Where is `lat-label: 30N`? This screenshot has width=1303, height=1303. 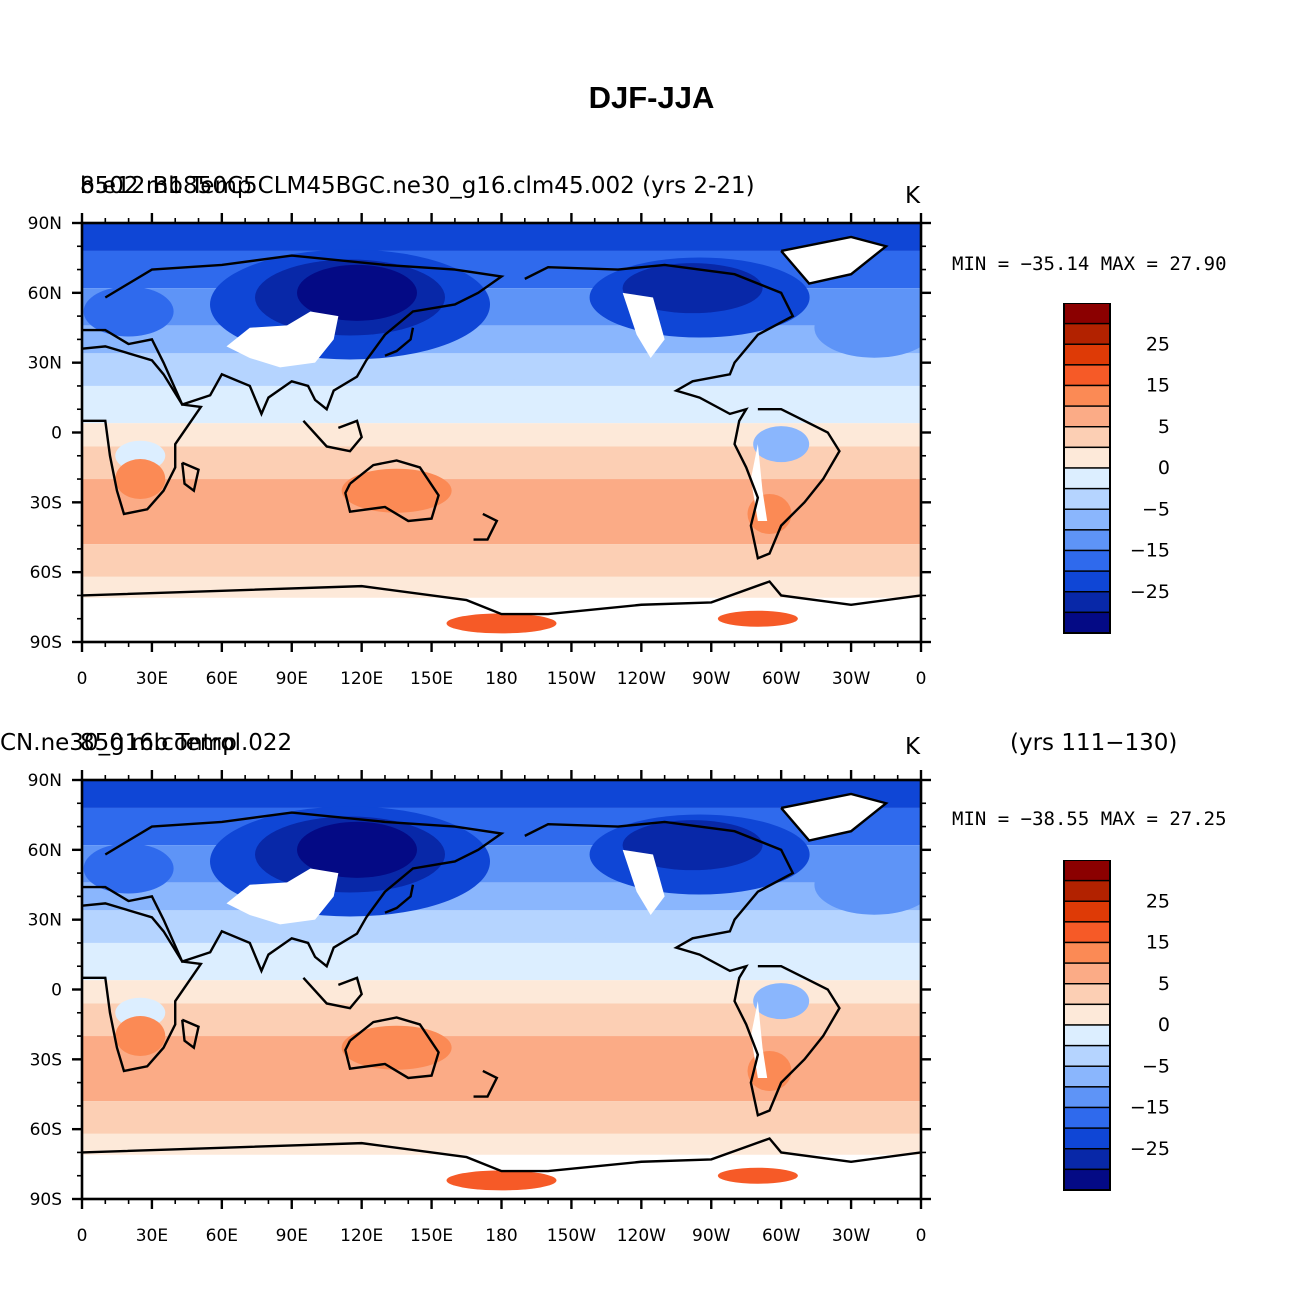
lat-label: 30N is located at coordinates (45, 921).